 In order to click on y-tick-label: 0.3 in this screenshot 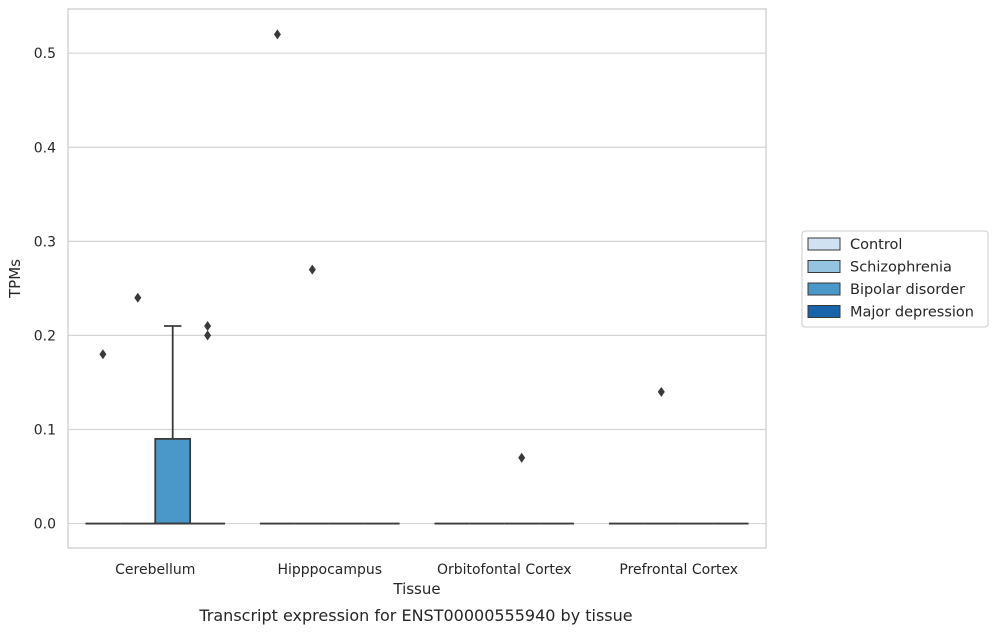, I will do `click(45, 242)`.